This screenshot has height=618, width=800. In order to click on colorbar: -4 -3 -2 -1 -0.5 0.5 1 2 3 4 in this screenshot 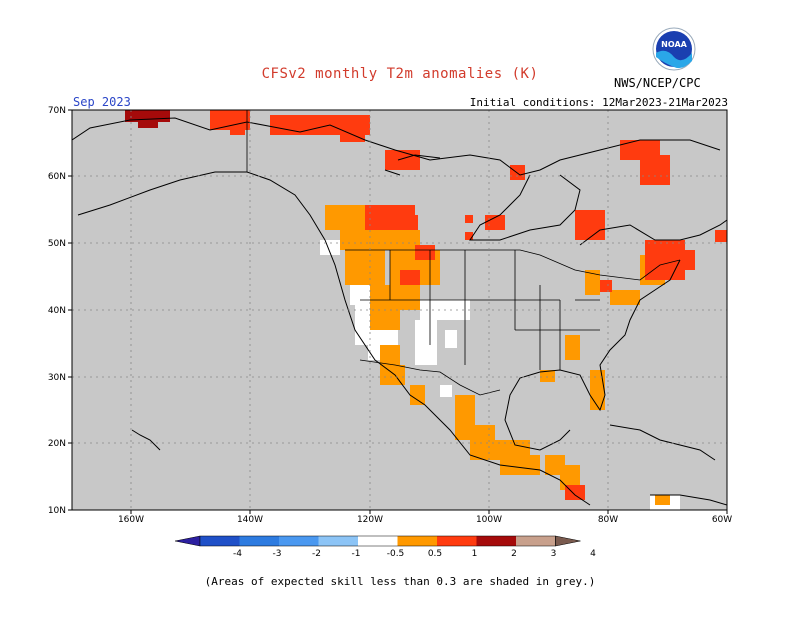, I will do `click(385, 547)`.